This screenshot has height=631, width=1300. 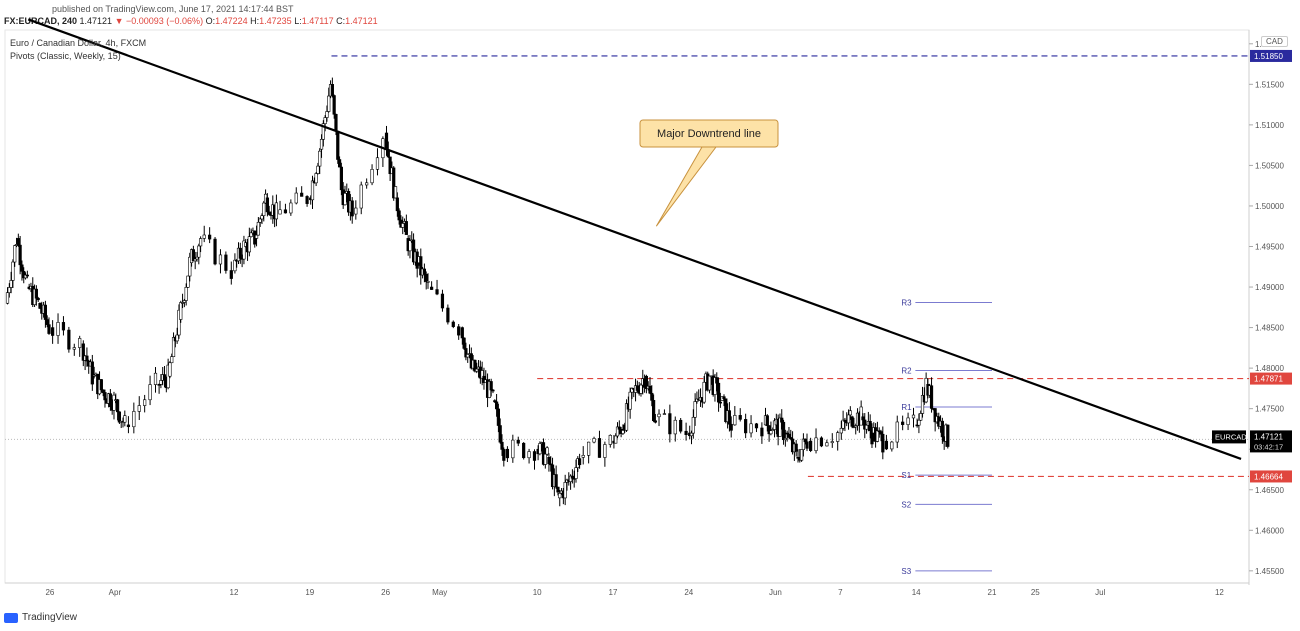 What do you see at coordinates (916, 592) in the screenshot?
I see `x-tick-label: 14` at bounding box center [916, 592].